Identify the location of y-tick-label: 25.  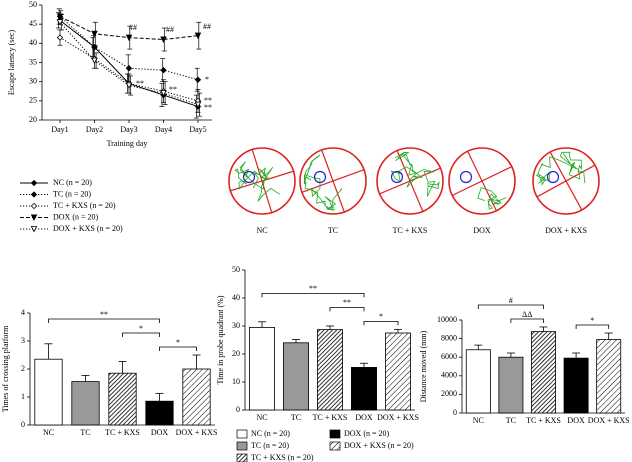
(33, 100).